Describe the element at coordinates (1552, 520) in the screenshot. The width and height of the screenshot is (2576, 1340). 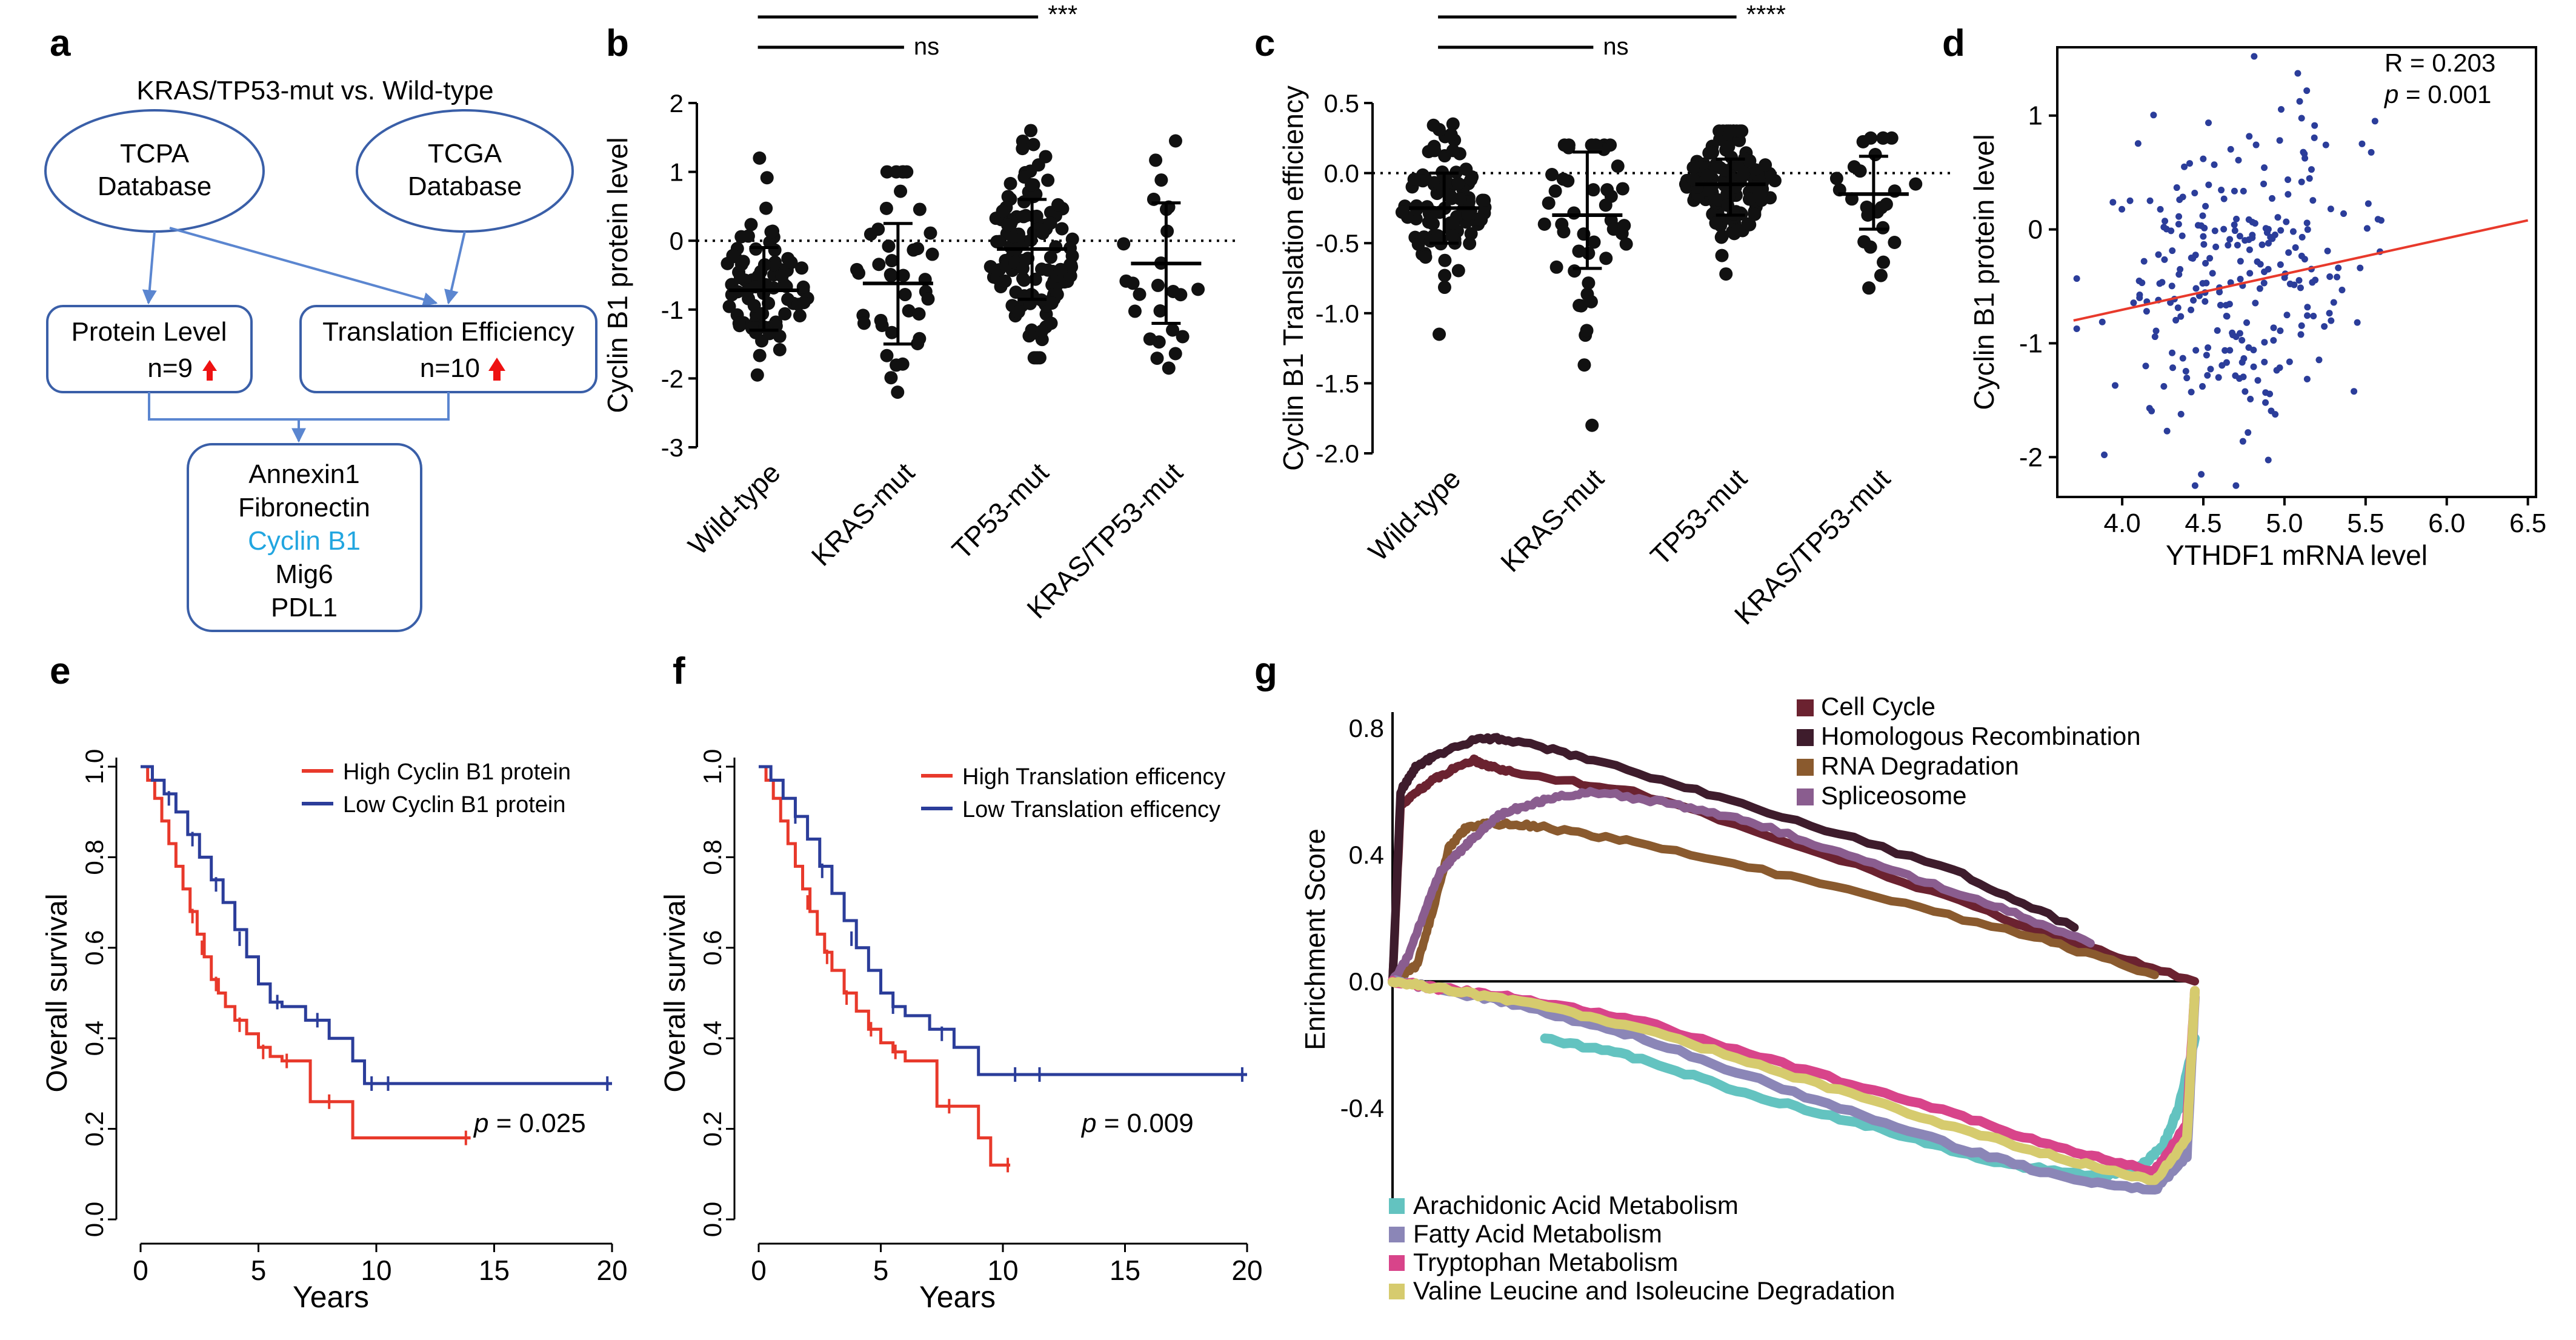
I see `x-tick-label: KRAS-mut` at that location.